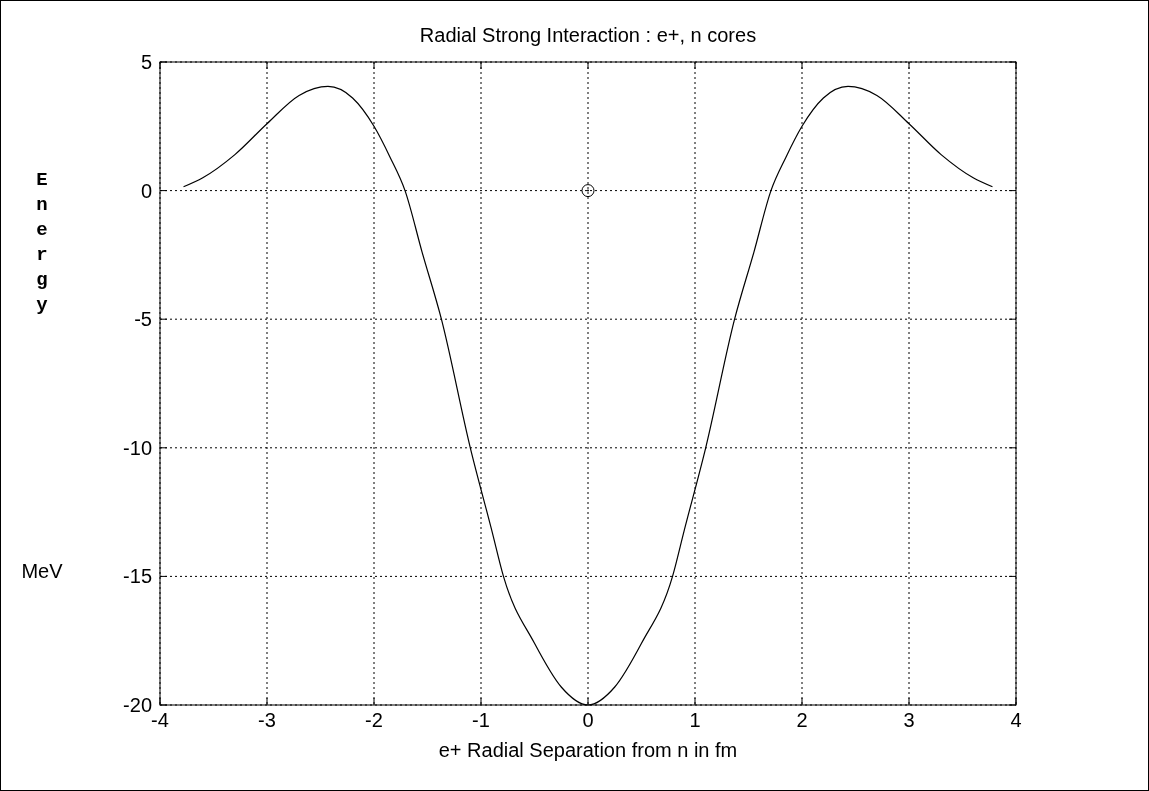  I want to click on x-tick-label: -3, so click(267, 720).